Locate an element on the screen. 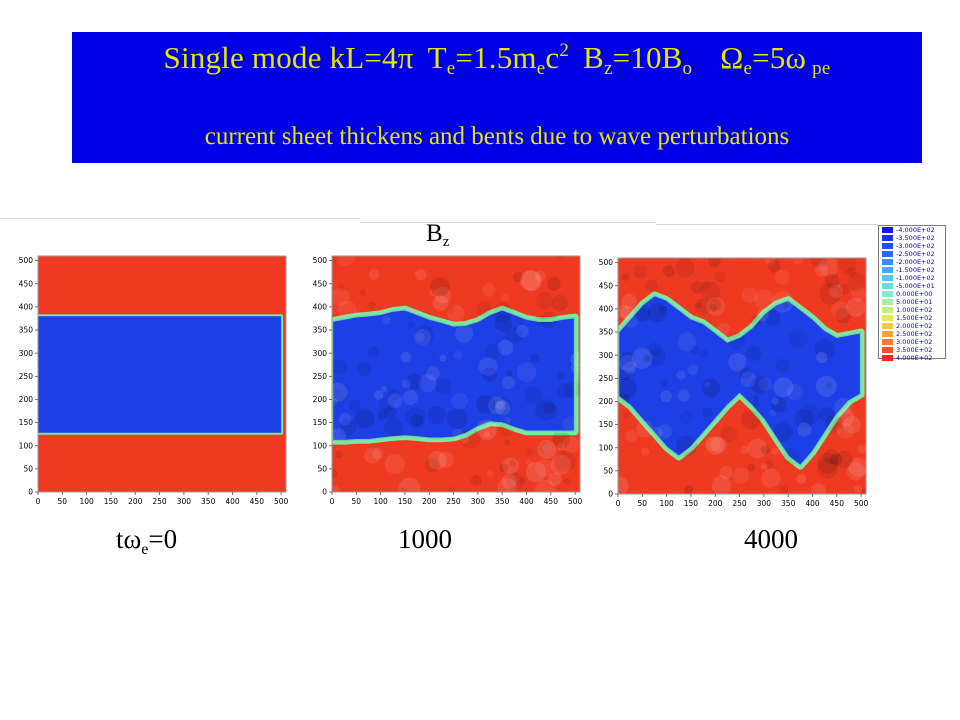  x-tick-label: 200 is located at coordinates (429, 501).